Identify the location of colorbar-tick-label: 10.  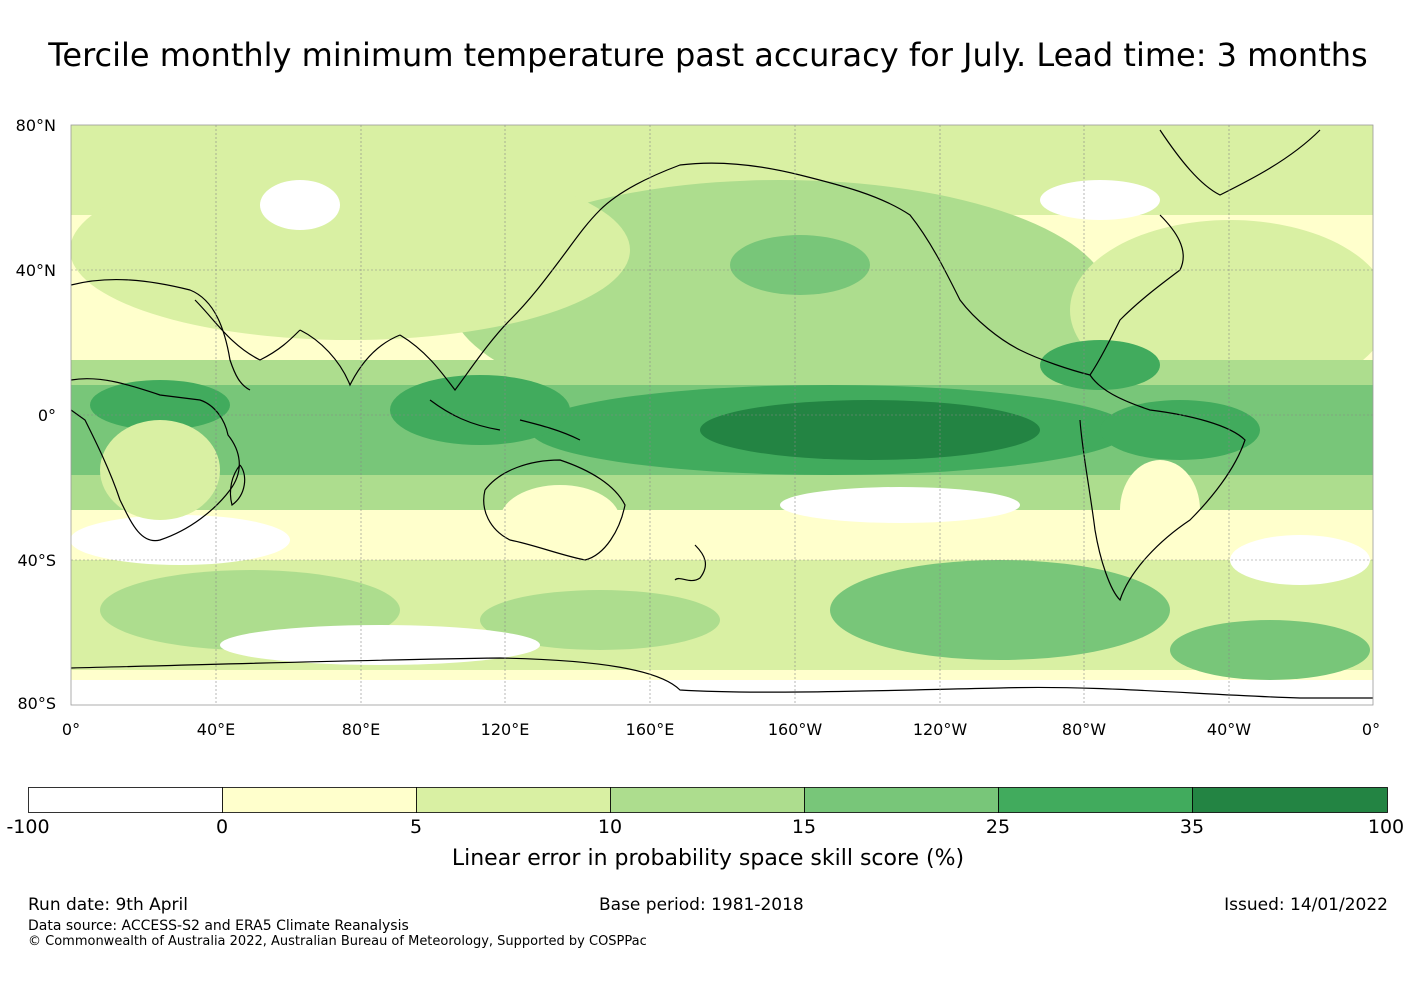
(610, 827).